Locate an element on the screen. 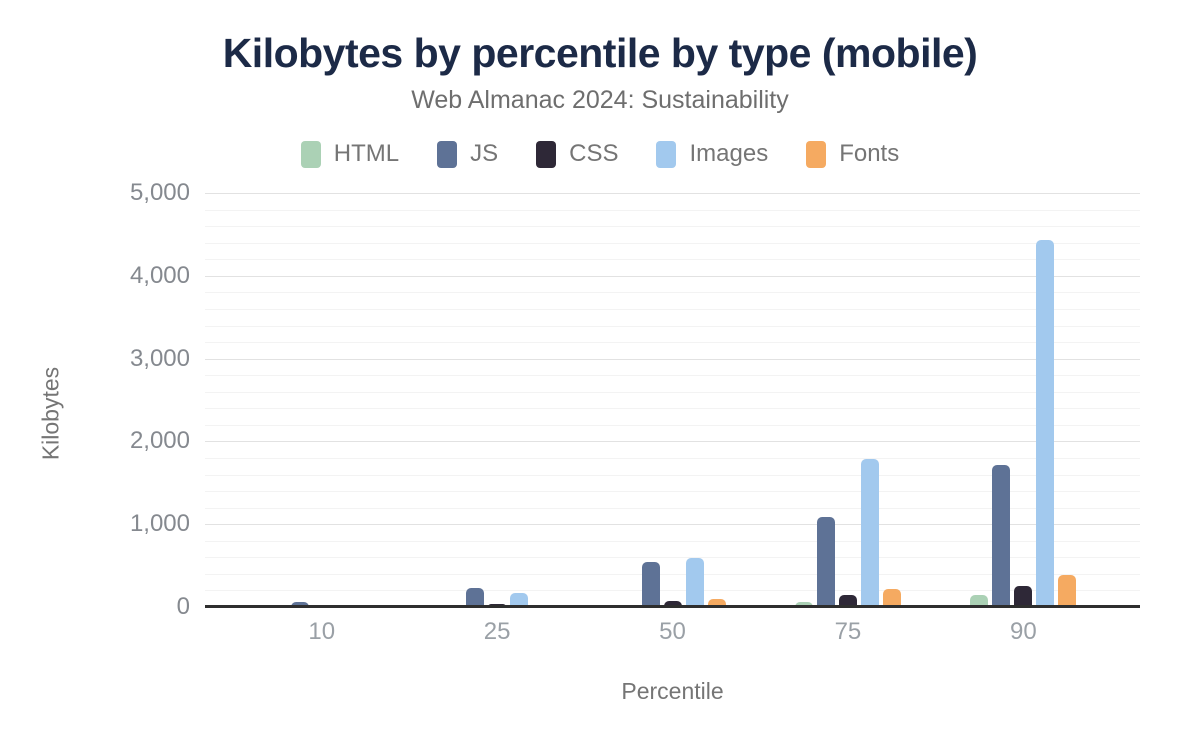 Image resolution: width=1200 pixels, height=742 pixels. legend-label: HTML is located at coordinates (366, 153).